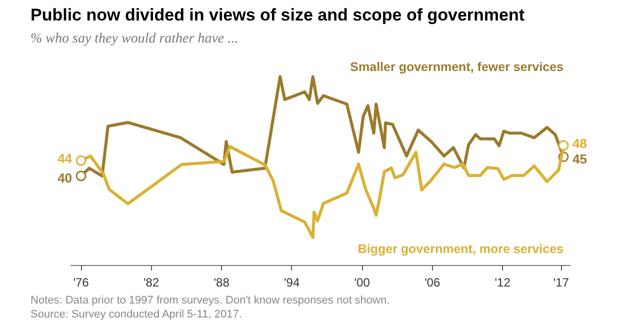 Image resolution: width=640 pixels, height=320 pixels. Describe the element at coordinates (210, 300) in the screenshot. I see `text: Notes: Data prior to 1997 from surveys. Don't know responses not shown.` at that location.